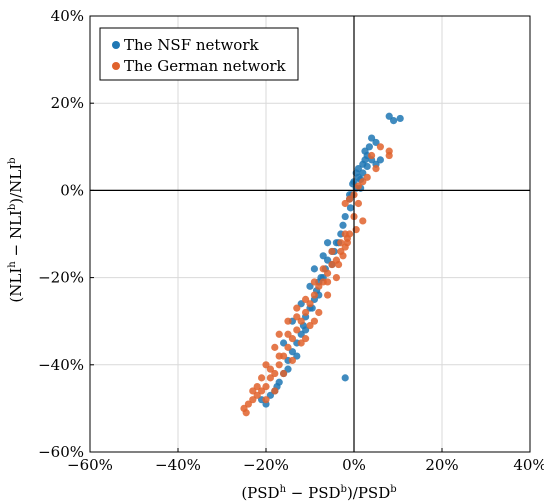 This screenshot has width=544, height=504. What do you see at coordinates (266, 465) in the screenshot?
I see `x-tick-label: −20%` at bounding box center [266, 465].